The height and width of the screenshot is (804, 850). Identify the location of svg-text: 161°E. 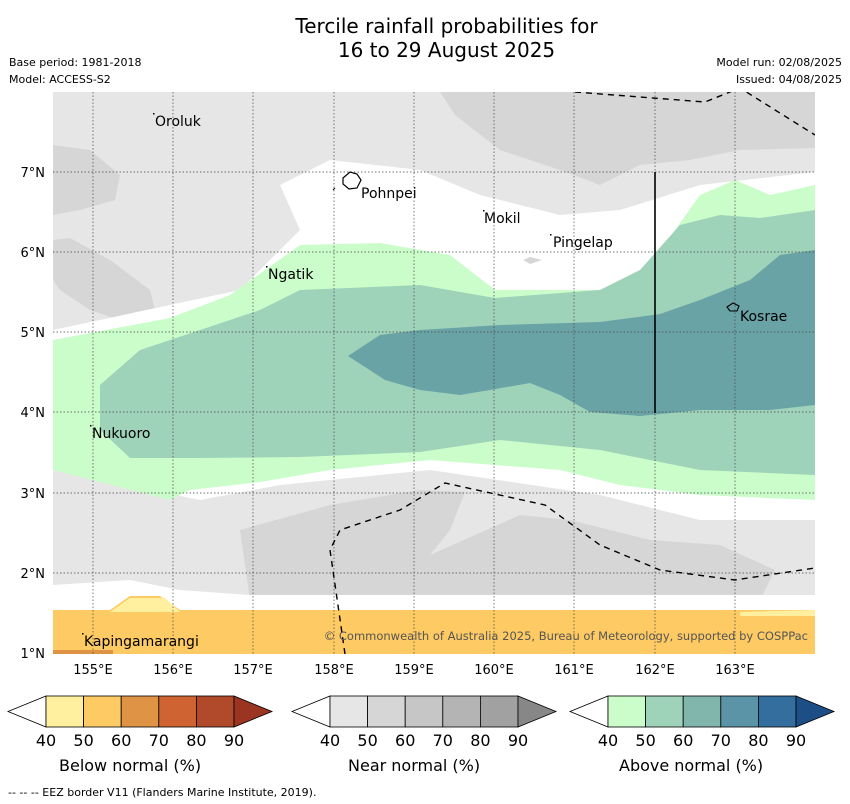
(574, 670).